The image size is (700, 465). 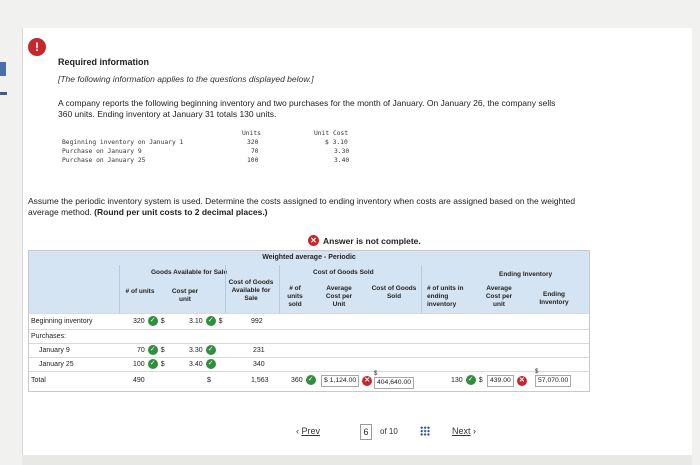 What do you see at coordinates (372, 240) in the screenshot?
I see `answer-status-label: Answer is not complete.` at bounding box center [372, 240].